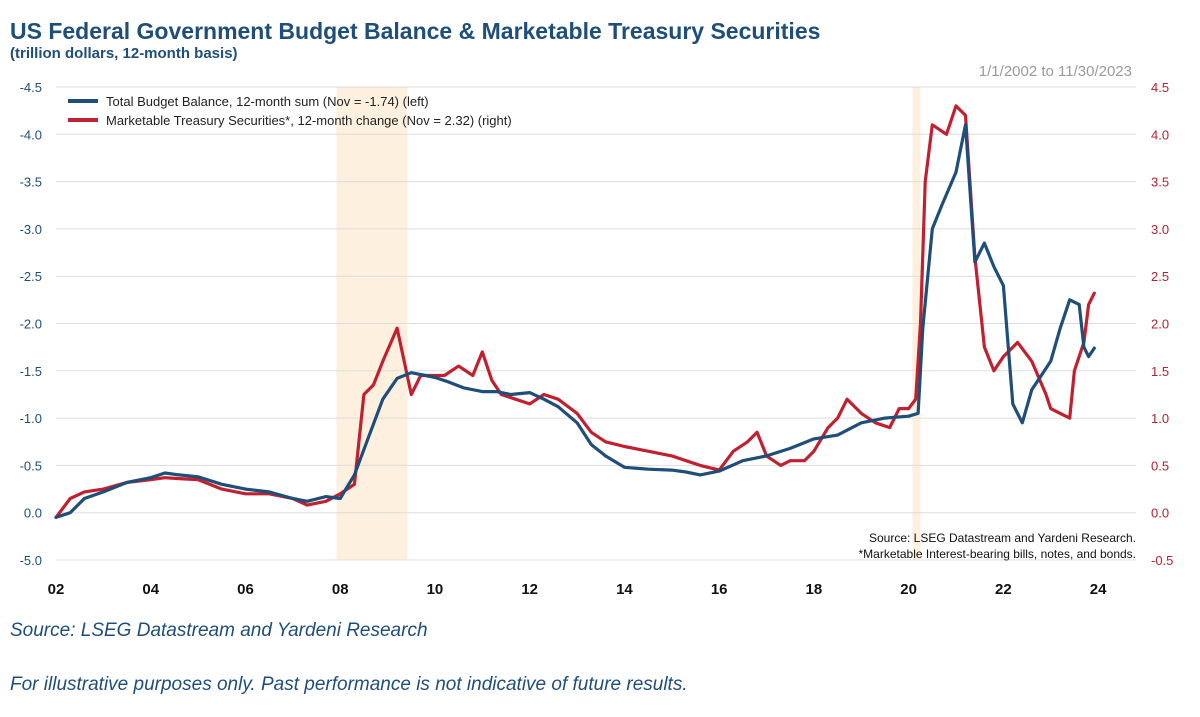 This screenshot has width=1200, height=717. Describe the element at coordinates (56, 589) in the screenshot. I see `x-tick-label: 02` at that location.